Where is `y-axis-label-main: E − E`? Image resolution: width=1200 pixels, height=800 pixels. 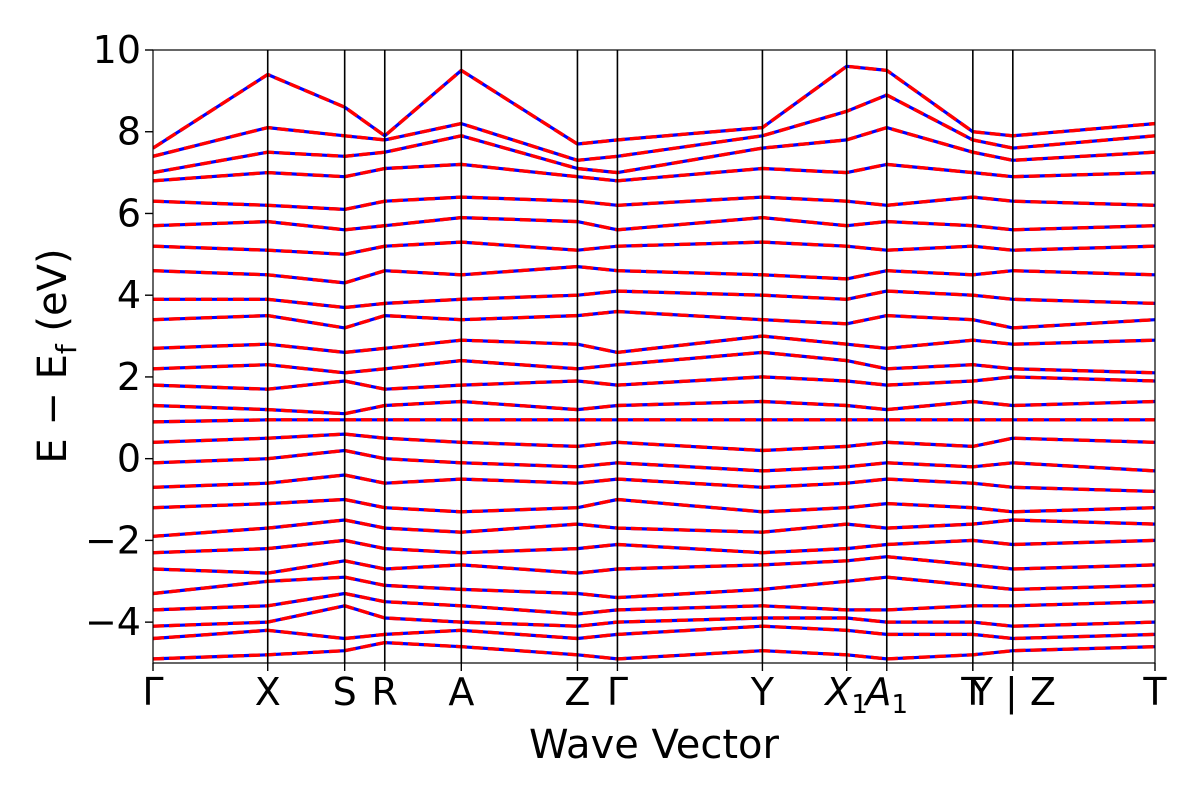
y-axis-label-main: E − E is located at coordinates (53, 409).